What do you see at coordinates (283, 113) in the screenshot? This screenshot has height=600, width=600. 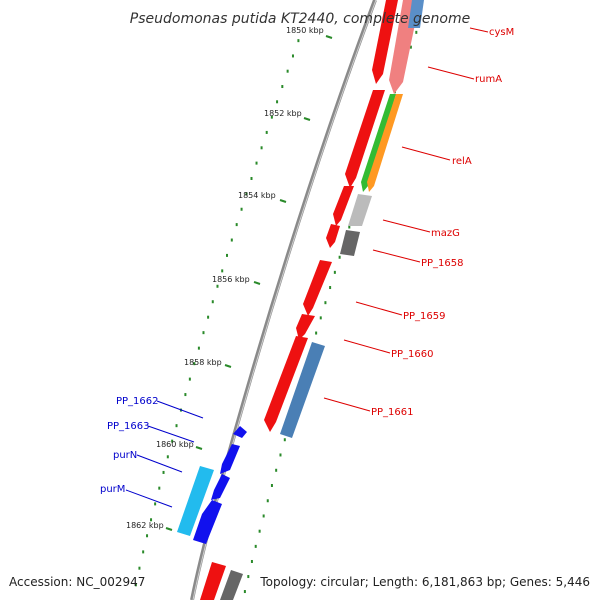 I see `tick-label-1852: 1852 kbp` at bounding box center [283, 113].